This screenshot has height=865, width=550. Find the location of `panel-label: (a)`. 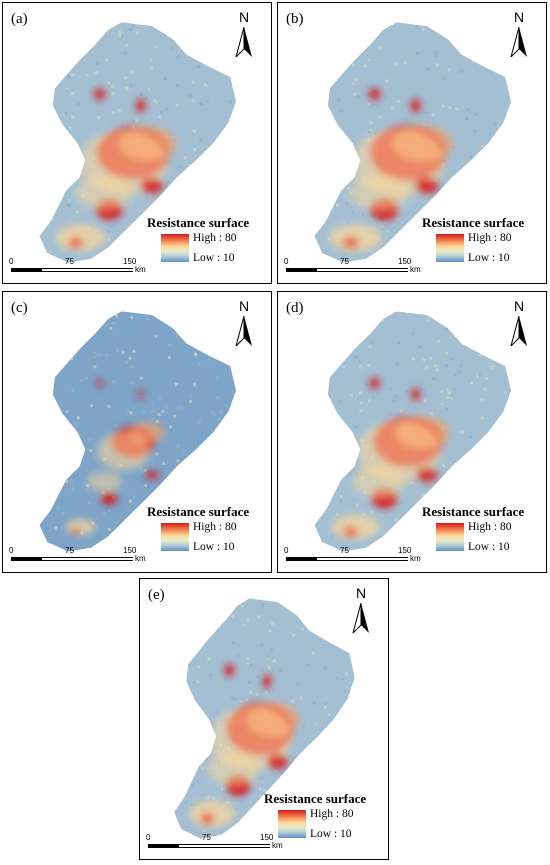

panel-label: (a) is located at coordinates (19, 19).